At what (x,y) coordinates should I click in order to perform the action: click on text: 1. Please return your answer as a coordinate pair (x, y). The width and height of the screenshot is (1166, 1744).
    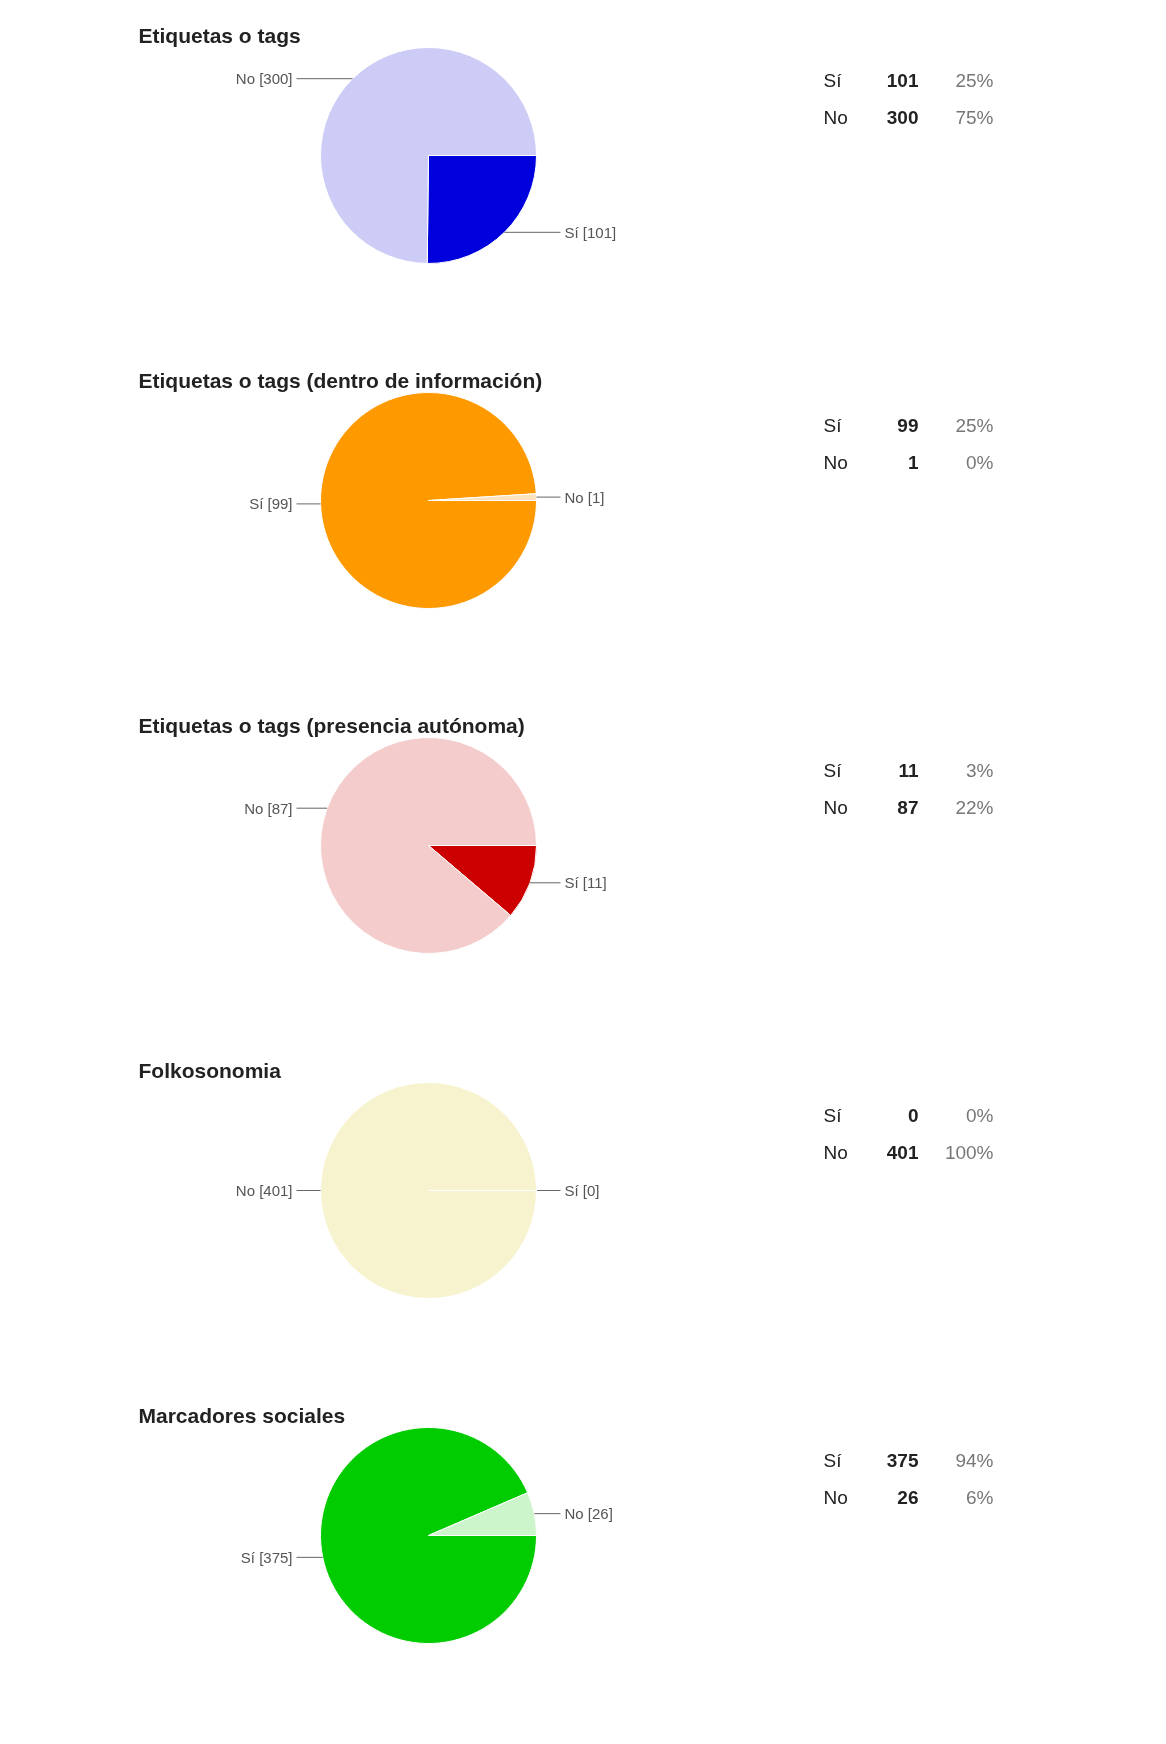
    Looking at the image, I should click on (913, 462).